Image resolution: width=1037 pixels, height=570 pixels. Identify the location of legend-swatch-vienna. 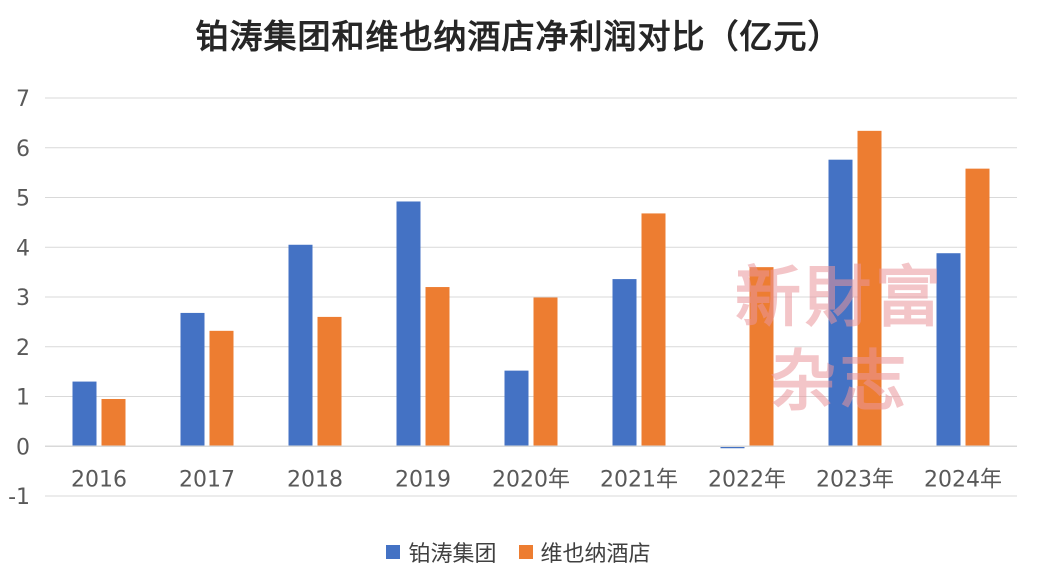
(525, 552).